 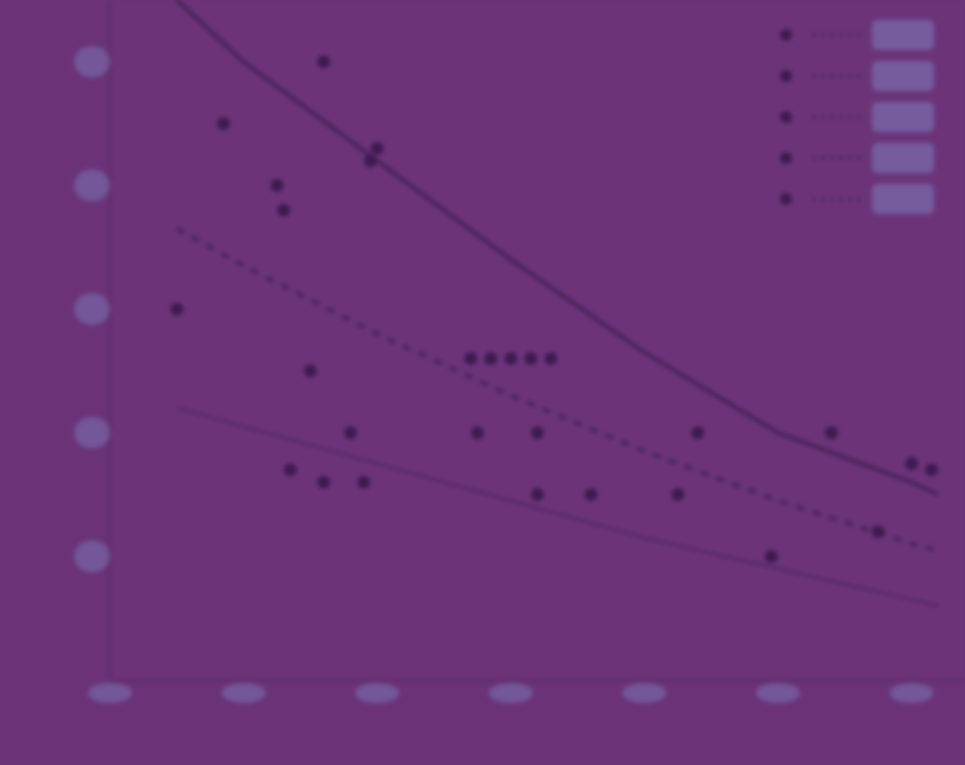 I want to click on x-tick-labels, so click(x=511, y=693).